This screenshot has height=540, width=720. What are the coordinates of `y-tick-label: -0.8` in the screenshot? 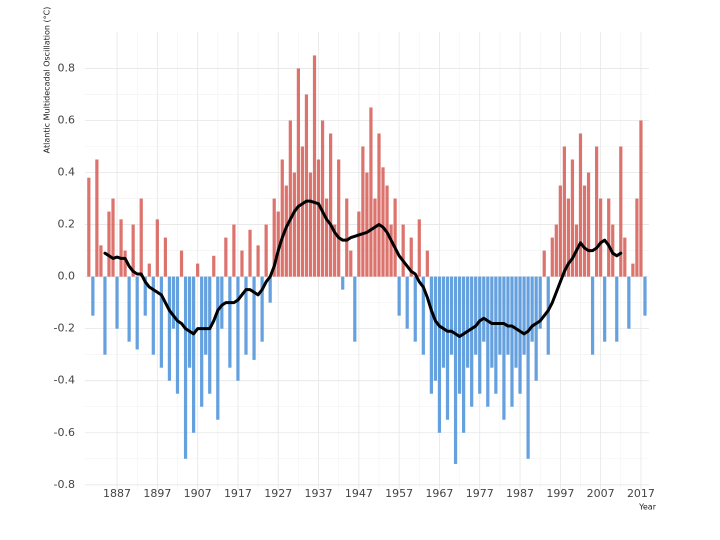 It's located at (64, 484).